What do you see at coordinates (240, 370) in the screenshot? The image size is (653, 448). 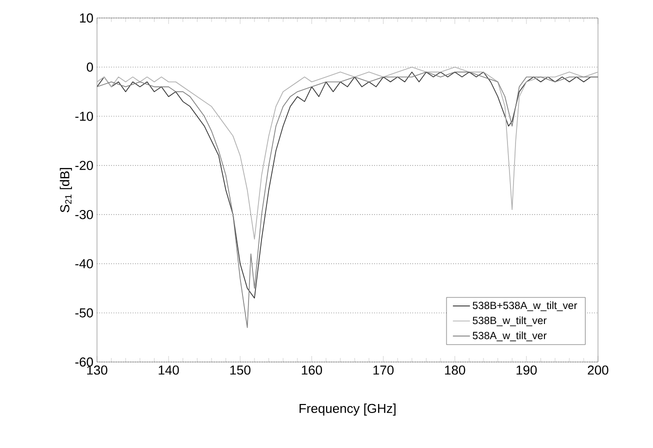 I see `x-tick-label: 150` at bounding box center [240, 370].